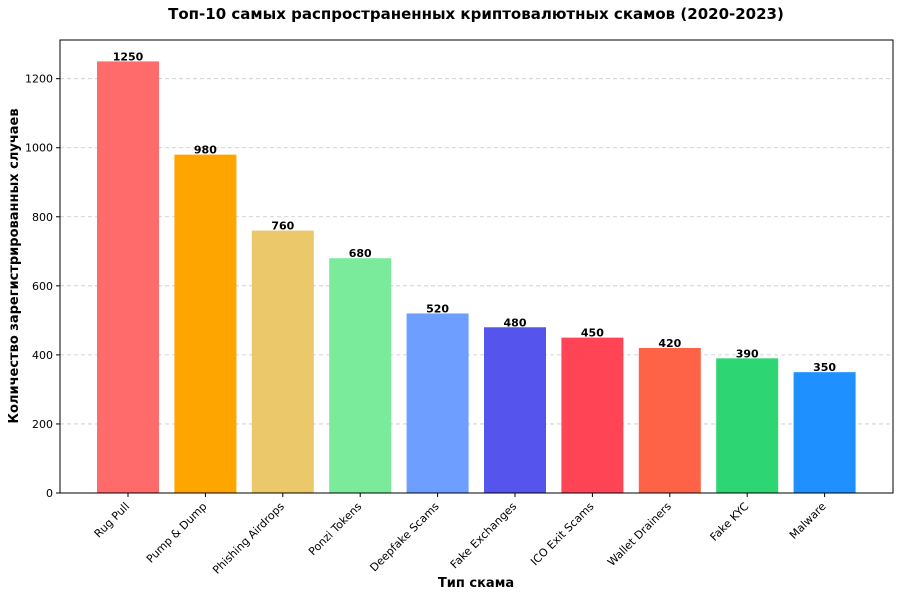 This screenshot has width=900, height=597. Describe the element at coordinates (335, 529) in the screenshot. I see `x-tick-label: Ponzi Tokens` at that location.